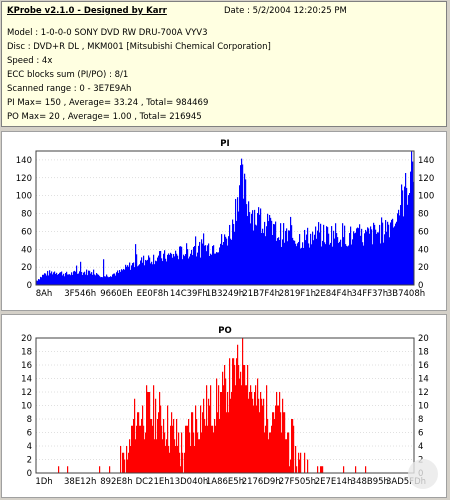 Image resolution: width=450 pixels, height=500 pixels. I want to click on y-tick-label-left: 14, so click(26, 380).